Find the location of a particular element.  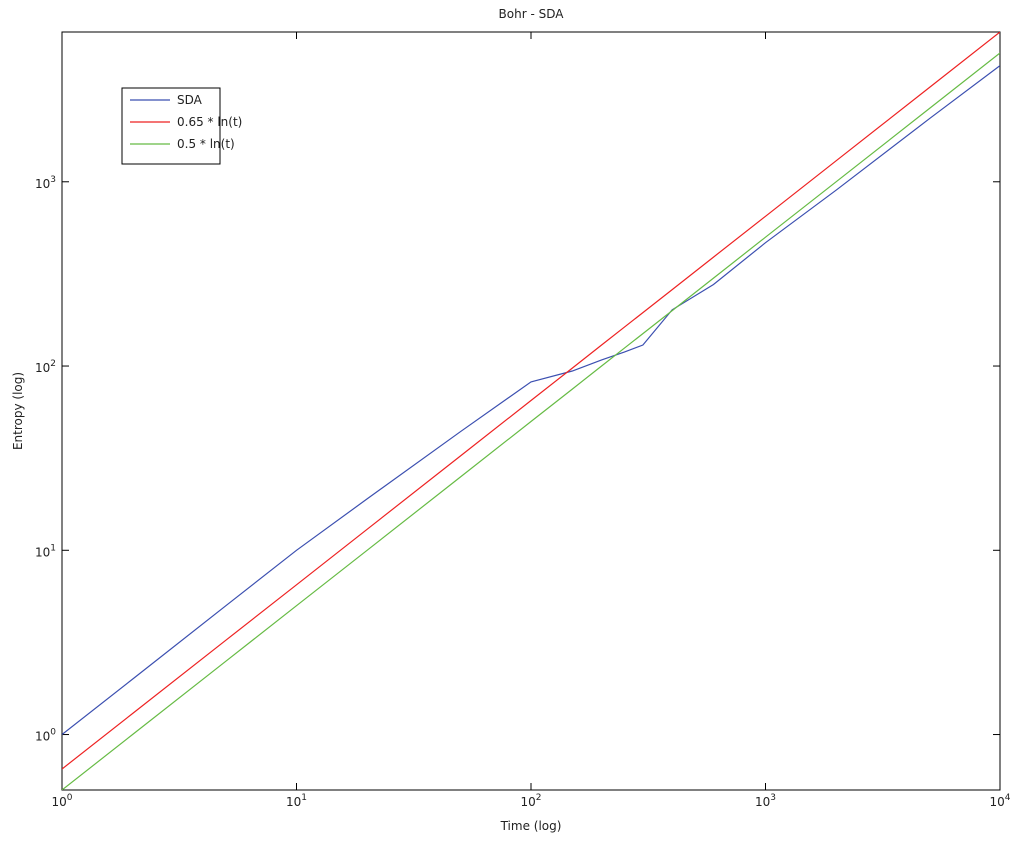

x-tick-label: 10⁰ is located at coordinates (61, 801).